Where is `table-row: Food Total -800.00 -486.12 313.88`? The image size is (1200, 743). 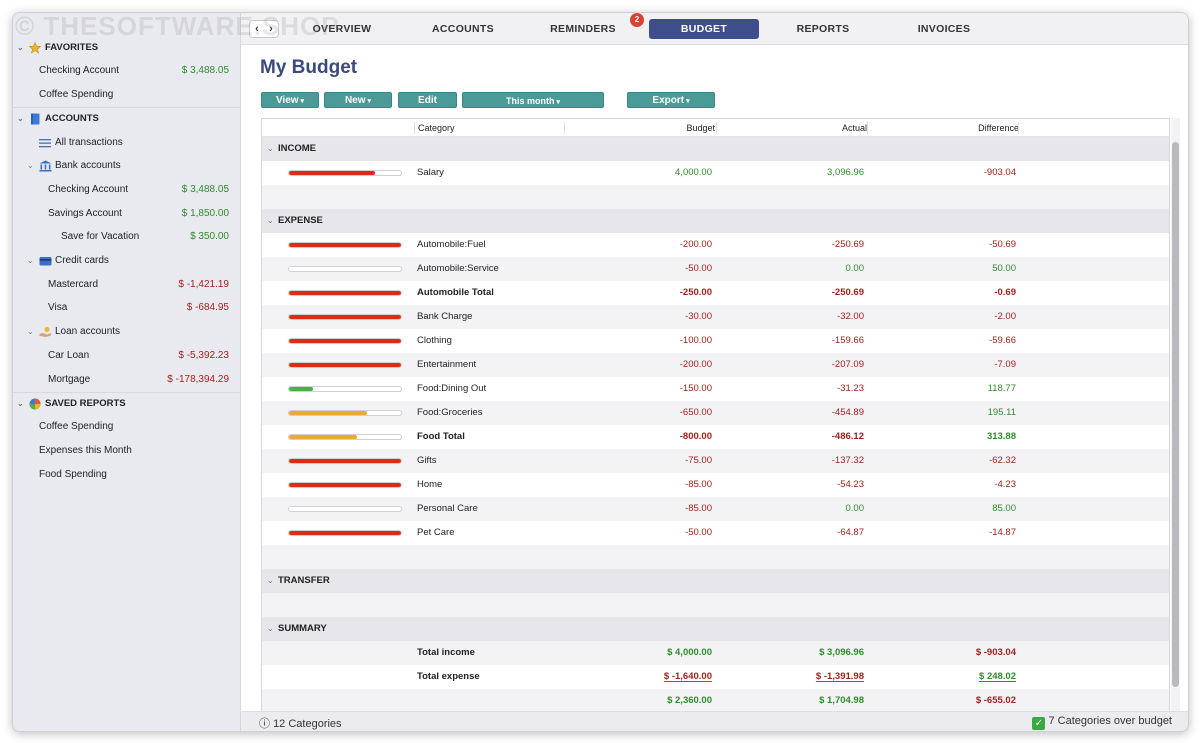
table-row: Food Total -800.00 -486.12 313.88 is located at coordinates (715, 437).